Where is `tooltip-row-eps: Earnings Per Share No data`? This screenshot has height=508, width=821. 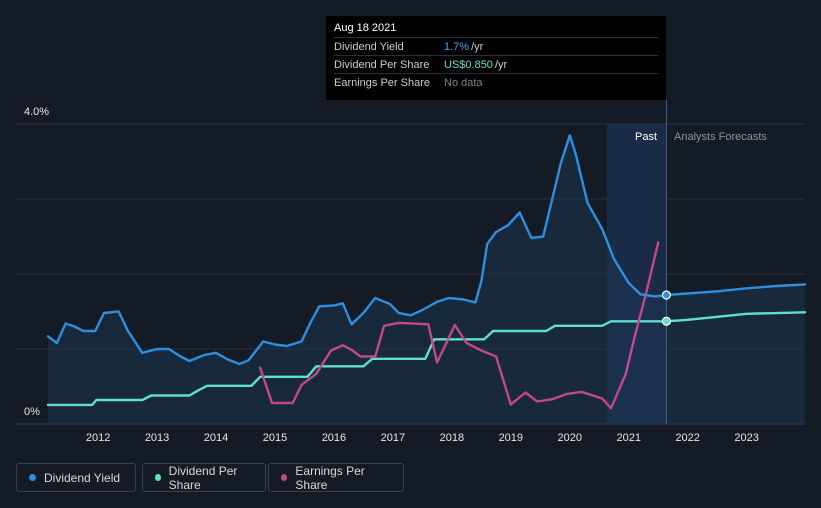 tooltip-row-eps: Earnings Per Share No data is located at coordinates (496, 82).